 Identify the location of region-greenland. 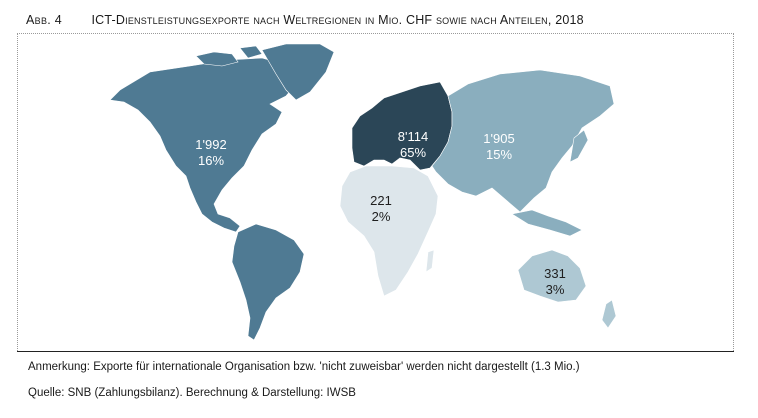
(298, 72).